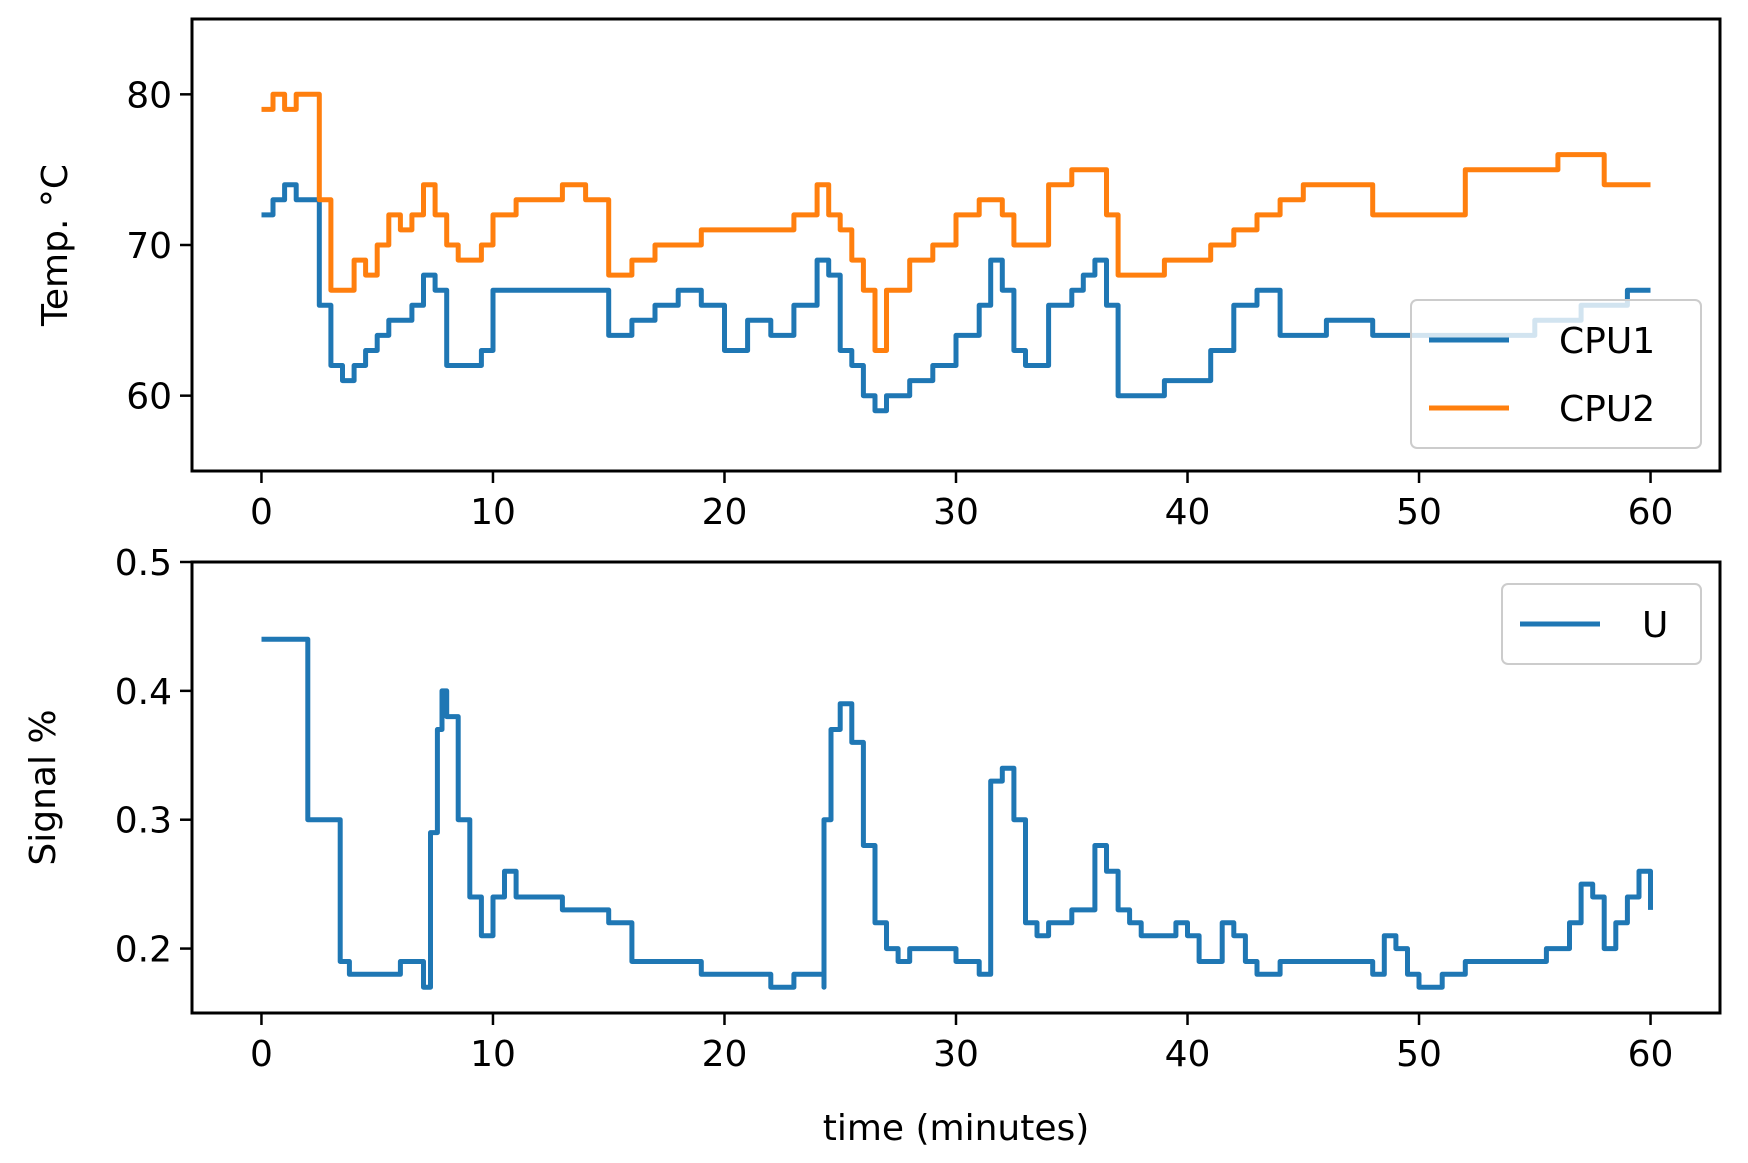 Image resolution: width=1748 pixels, height=1163 pixels. Describe the element at coordinates (1655, 625) in the screenshot. I see `legend-label-u: U` at that location.